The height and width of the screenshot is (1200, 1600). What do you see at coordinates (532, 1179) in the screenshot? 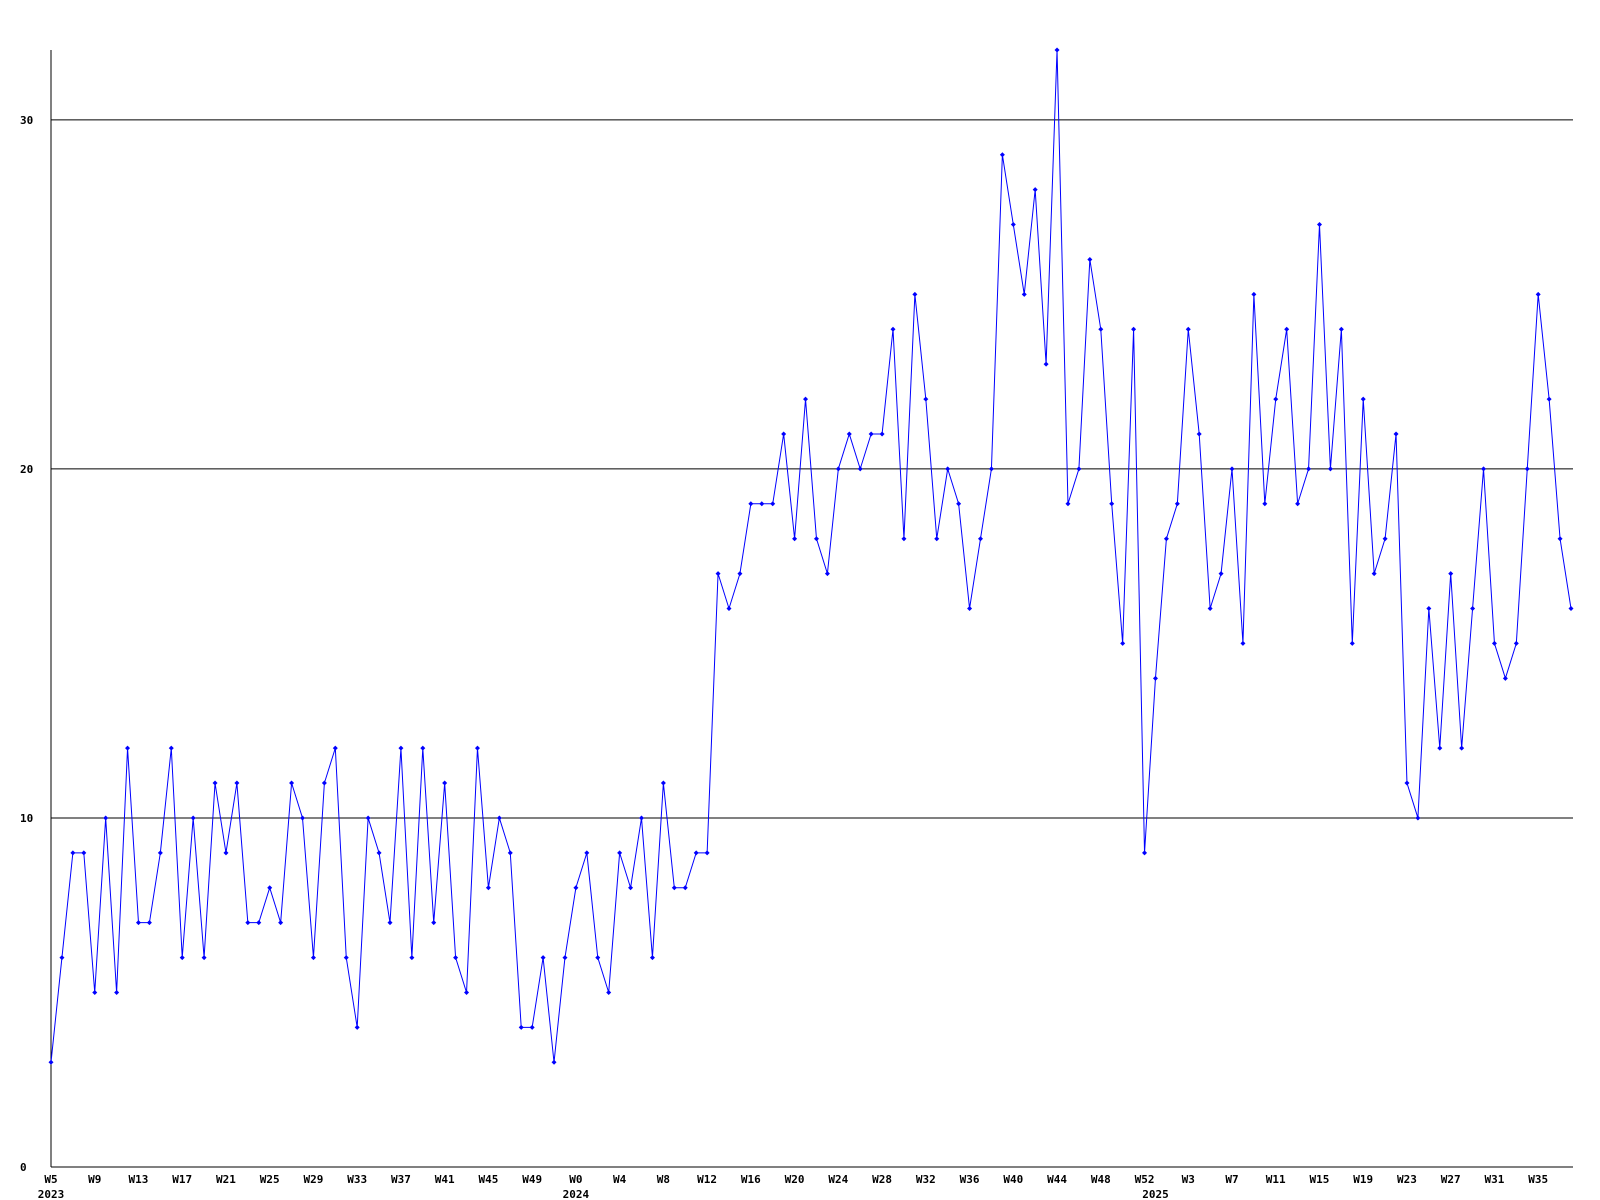
I see `x-tick-label: W49` at bounding box center [532, 1179].